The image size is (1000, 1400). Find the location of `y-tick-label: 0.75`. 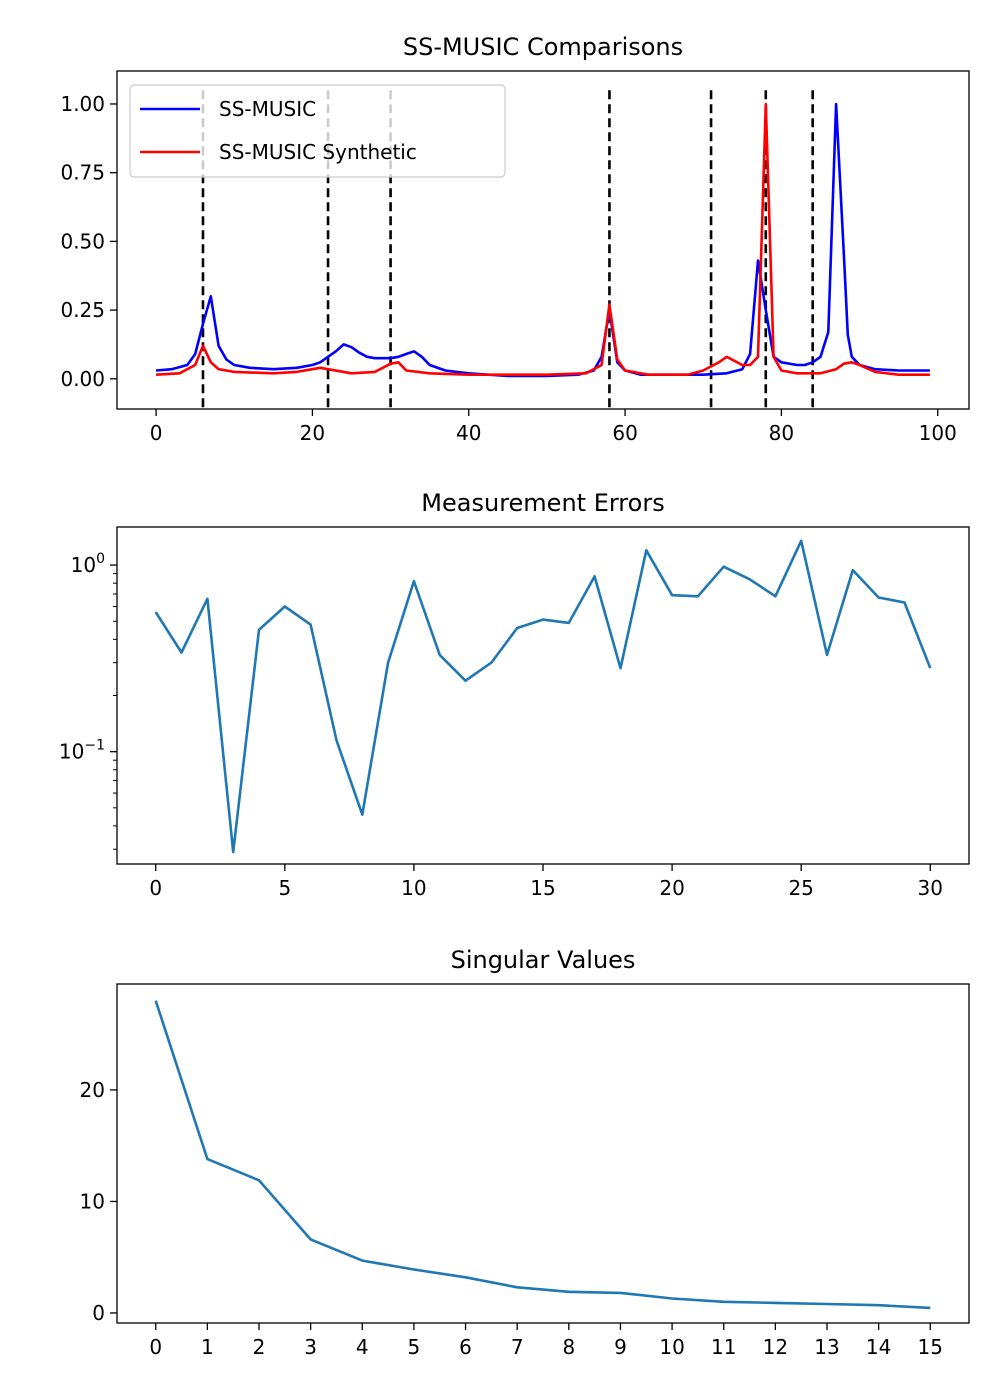

y-tick-label: 0.75 is located at coordinates (82, 173).